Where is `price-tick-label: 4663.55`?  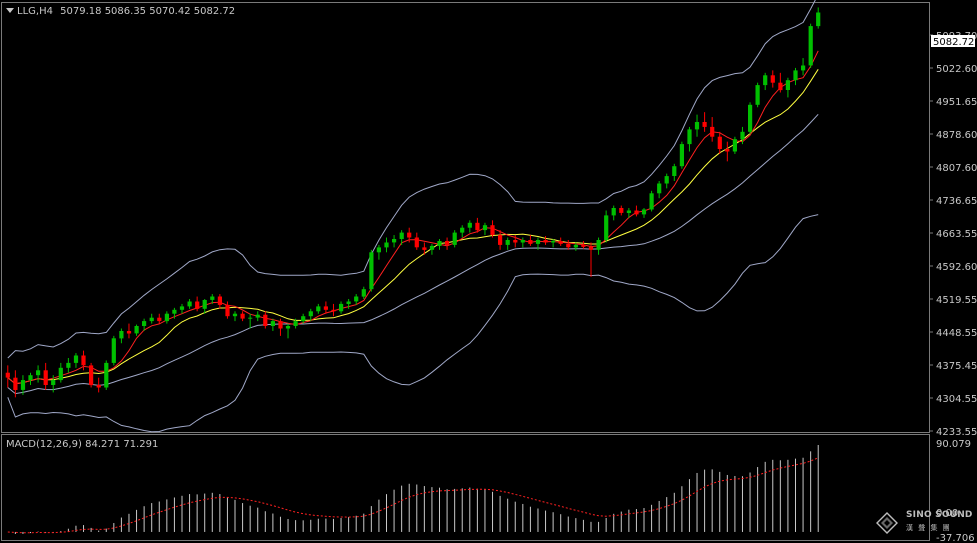
price-tick-label: 4663.55 is located at coordinates (956, 234).